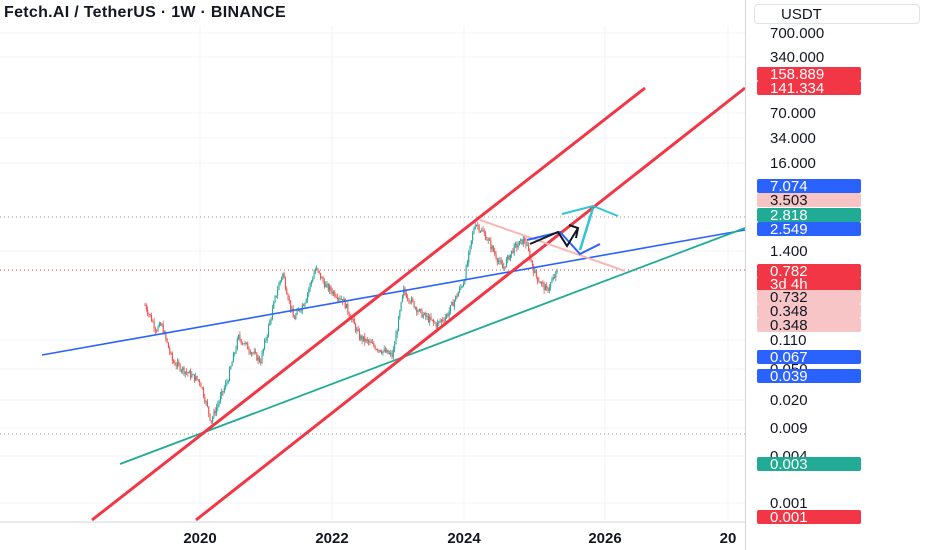 This screenshot has width=932, height=550. What do you see at coordinates (837, 14) in the screenshot?
I see `currency-selector-button: USDT` at bounding box center [837, 14].